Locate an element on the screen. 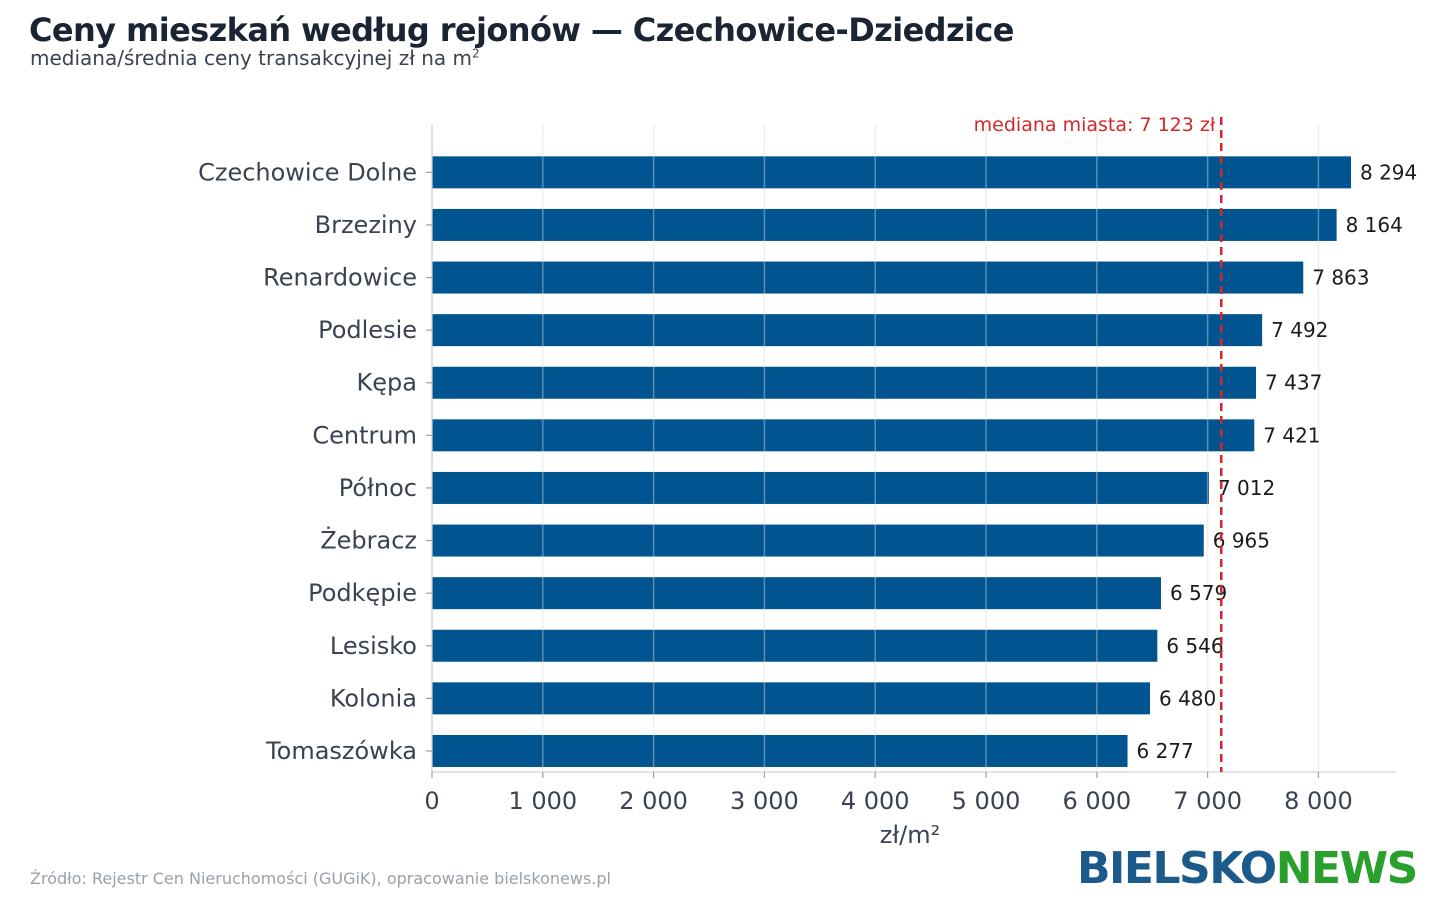 This screenshot has height=900, width=1440. category-label: Brzeziny is located at coordinates (366, 225).